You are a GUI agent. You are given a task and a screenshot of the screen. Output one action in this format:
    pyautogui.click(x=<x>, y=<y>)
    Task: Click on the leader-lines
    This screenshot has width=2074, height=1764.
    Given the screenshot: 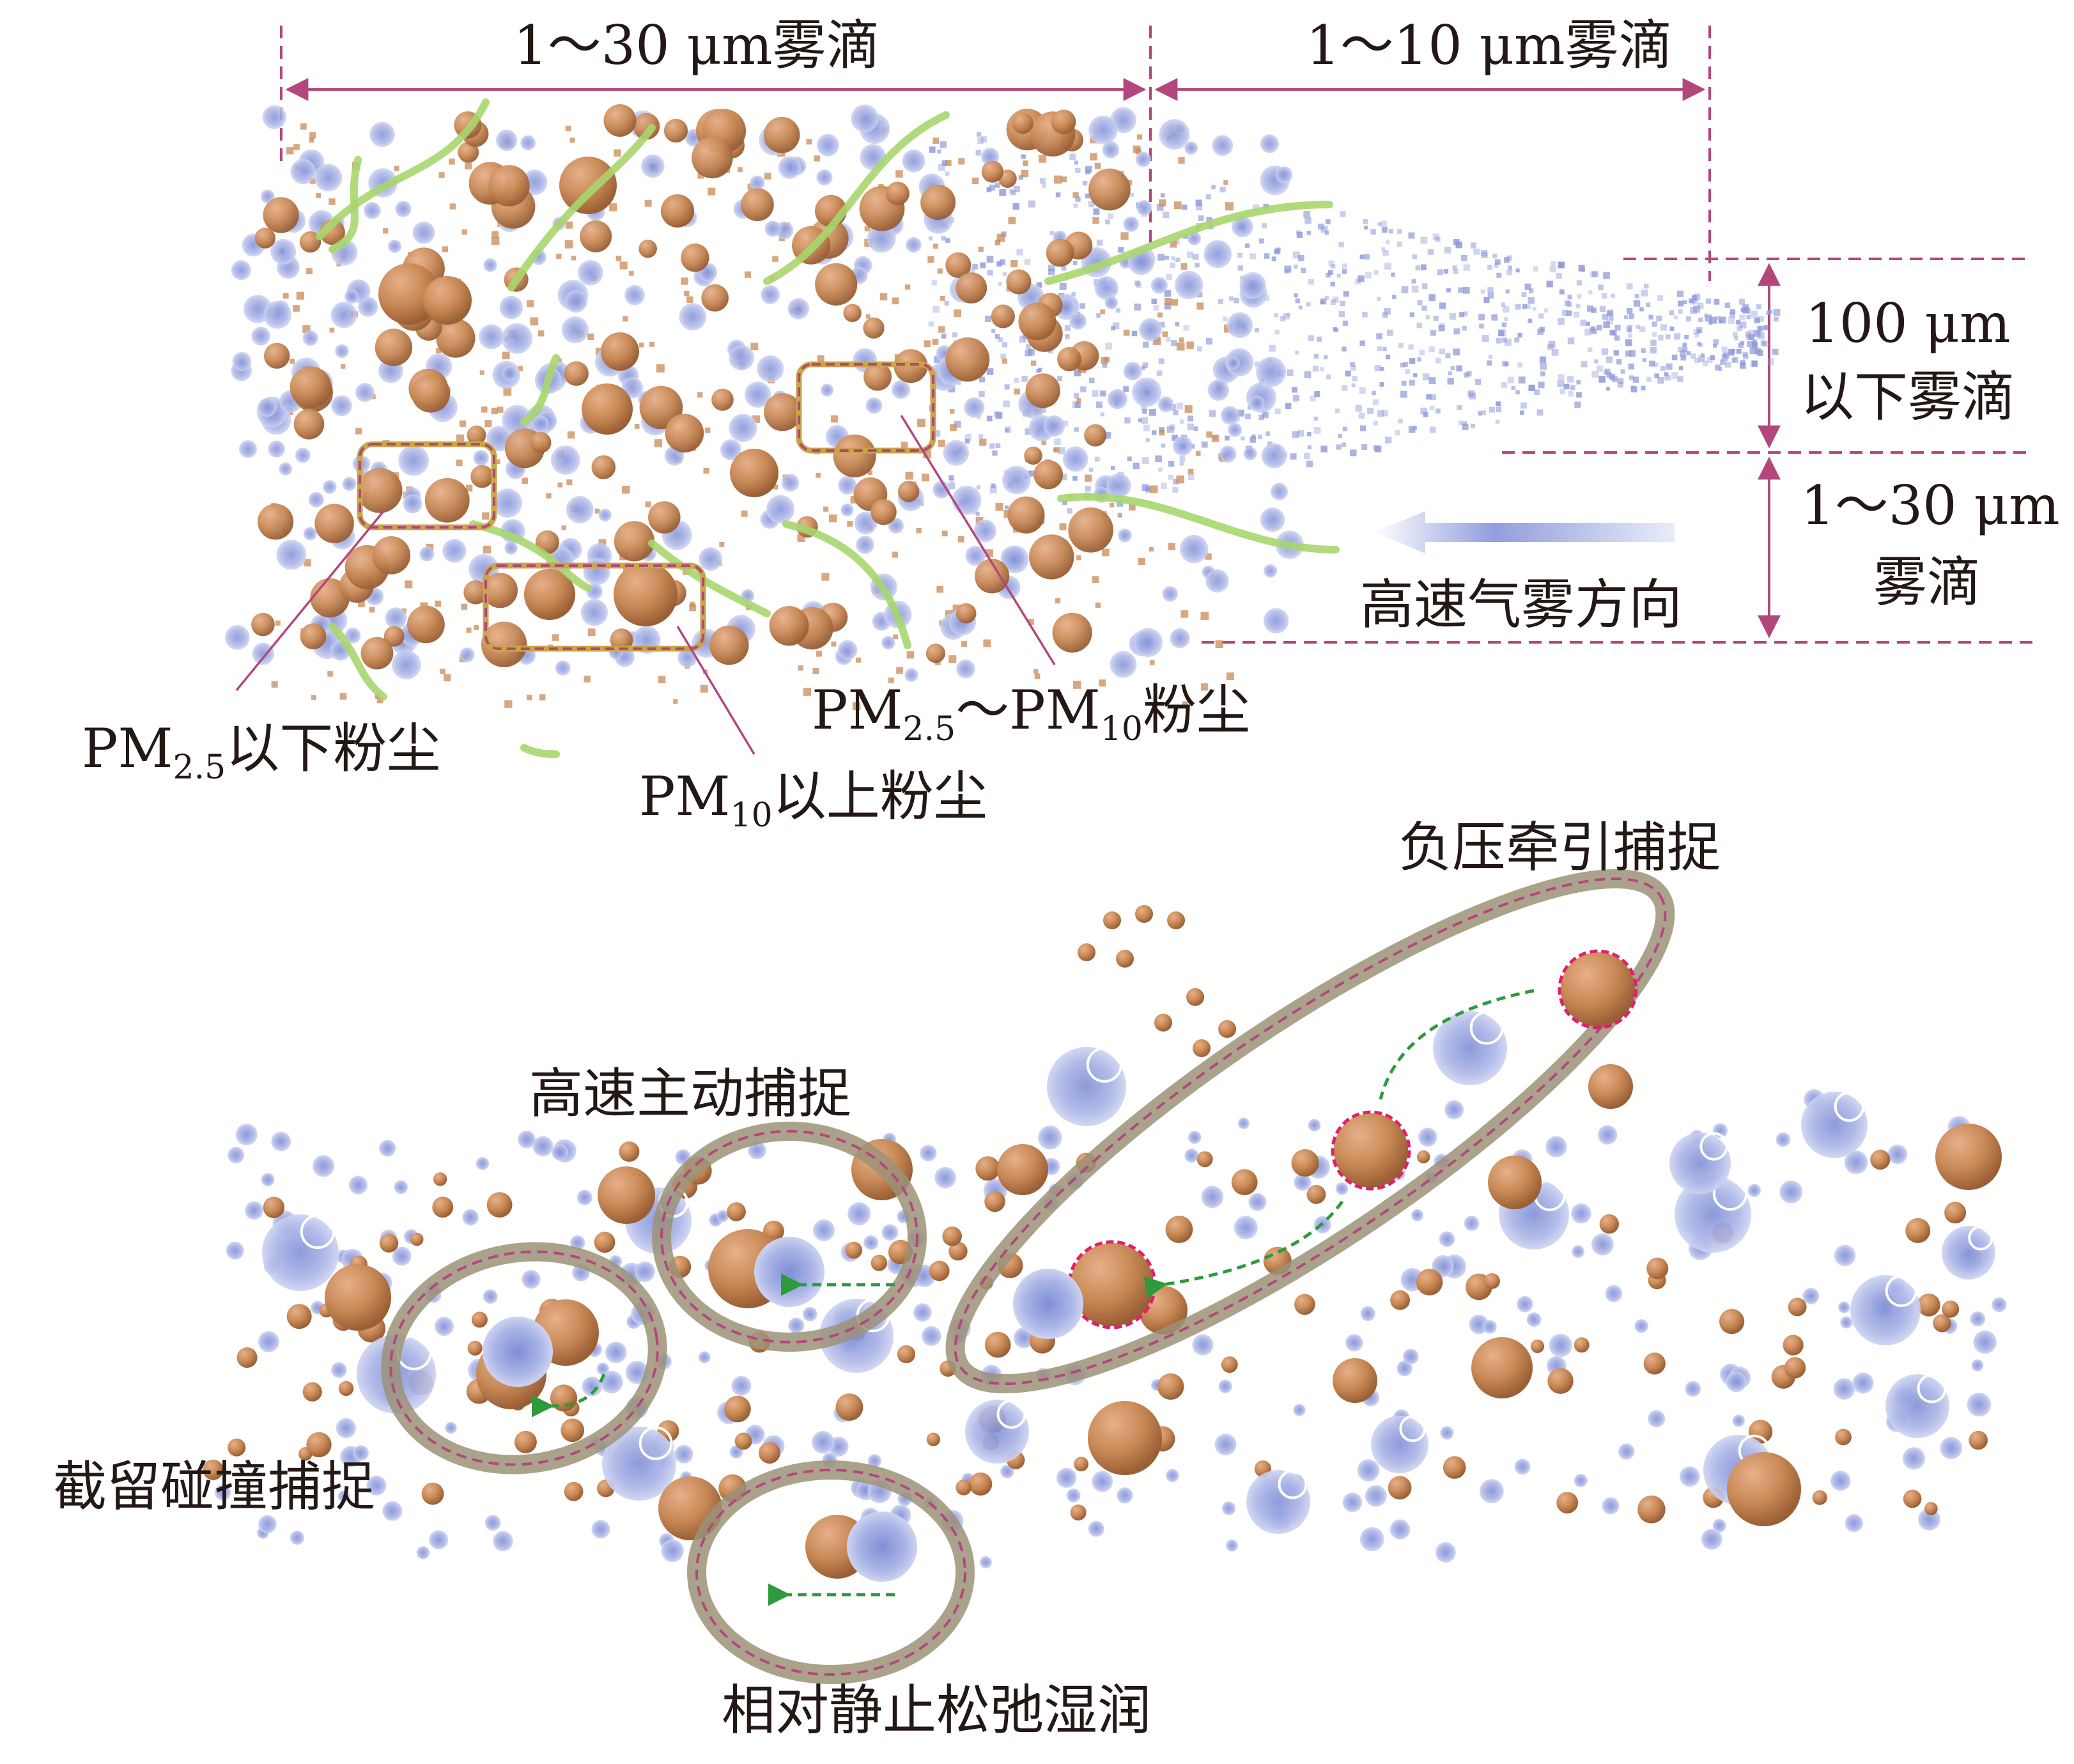 What is the action you would take?
    pyautogui.click(x=645, y=585)
    